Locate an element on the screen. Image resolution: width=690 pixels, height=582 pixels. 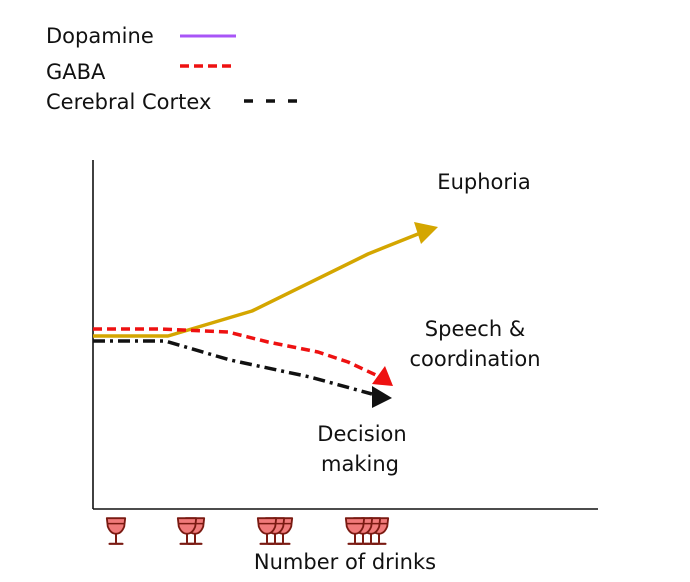
x-axis-label: Number of drinks is located at coordinates (345, 562).